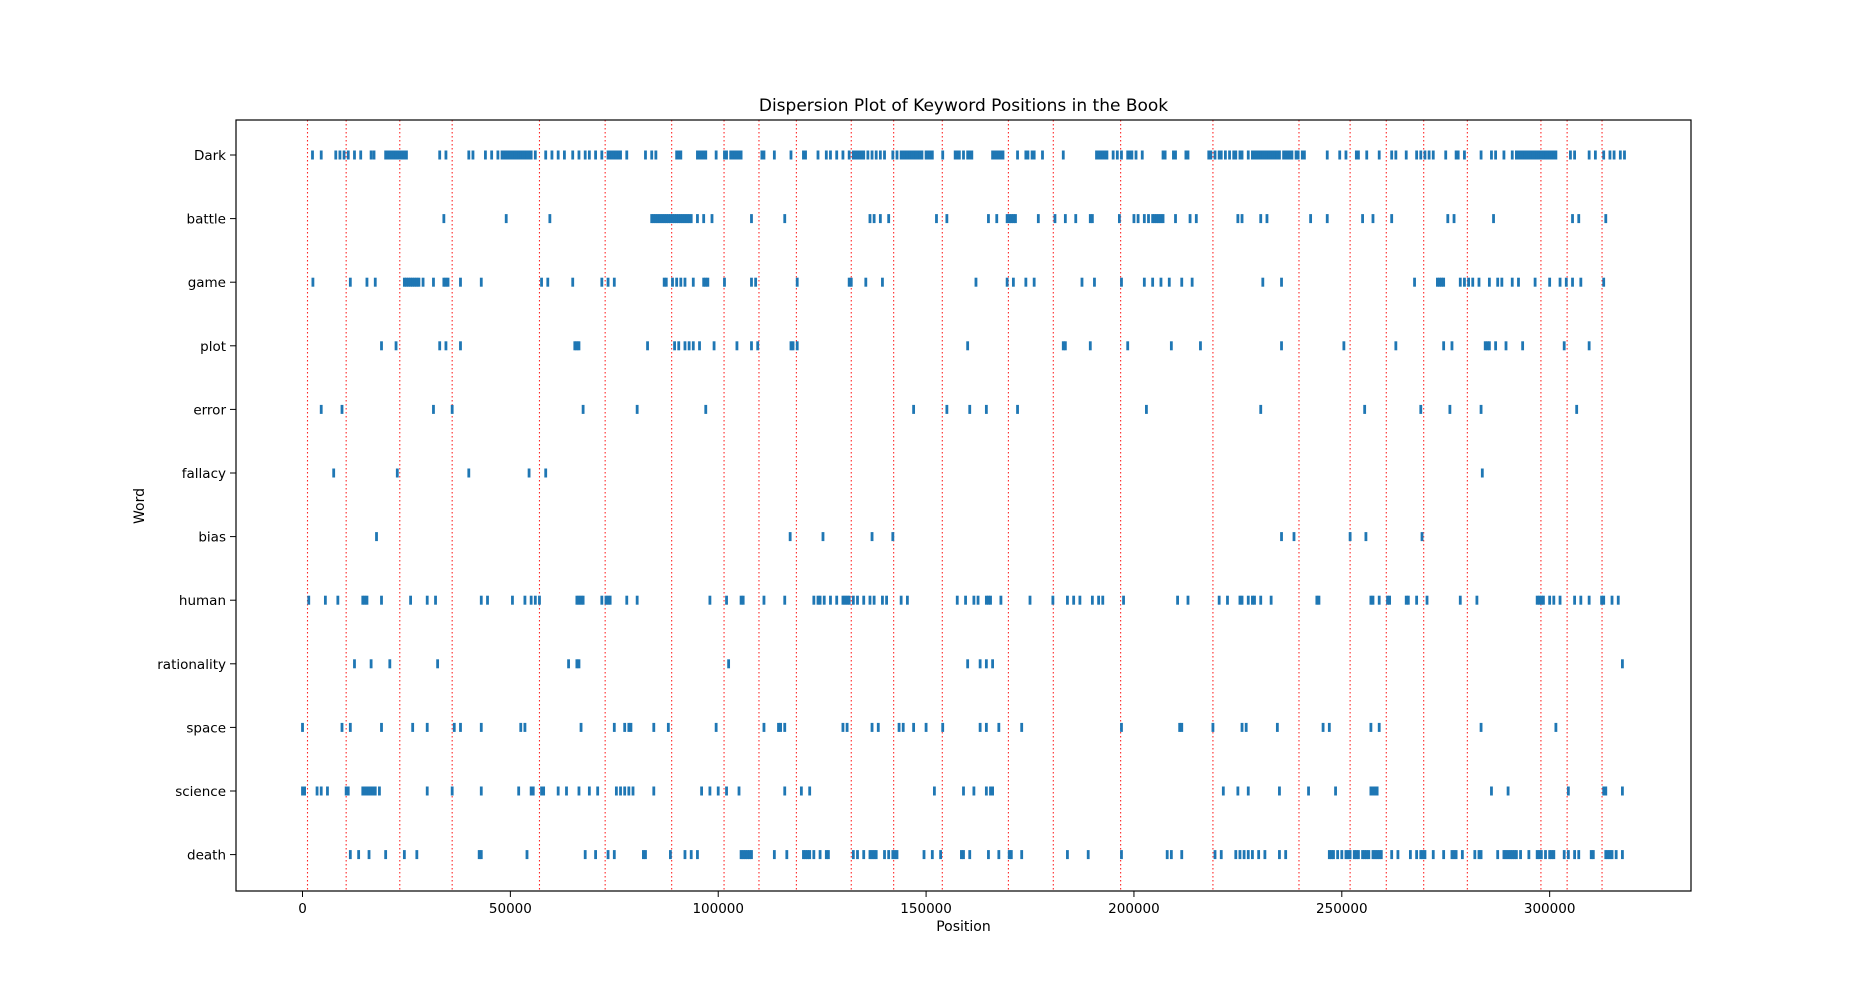 This screenshot has width=1853, height=990. Describe the element at coordinates (949, 409) in the screenshot. I see `series-error-marks` at that location.